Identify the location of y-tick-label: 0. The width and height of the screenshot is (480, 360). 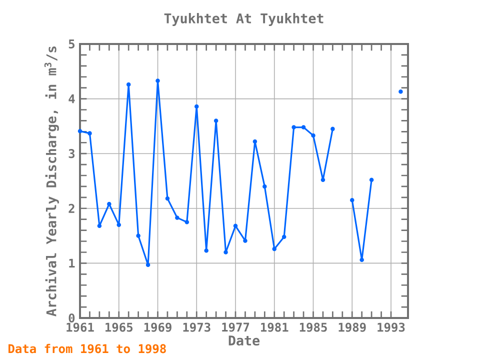
(71, 318).